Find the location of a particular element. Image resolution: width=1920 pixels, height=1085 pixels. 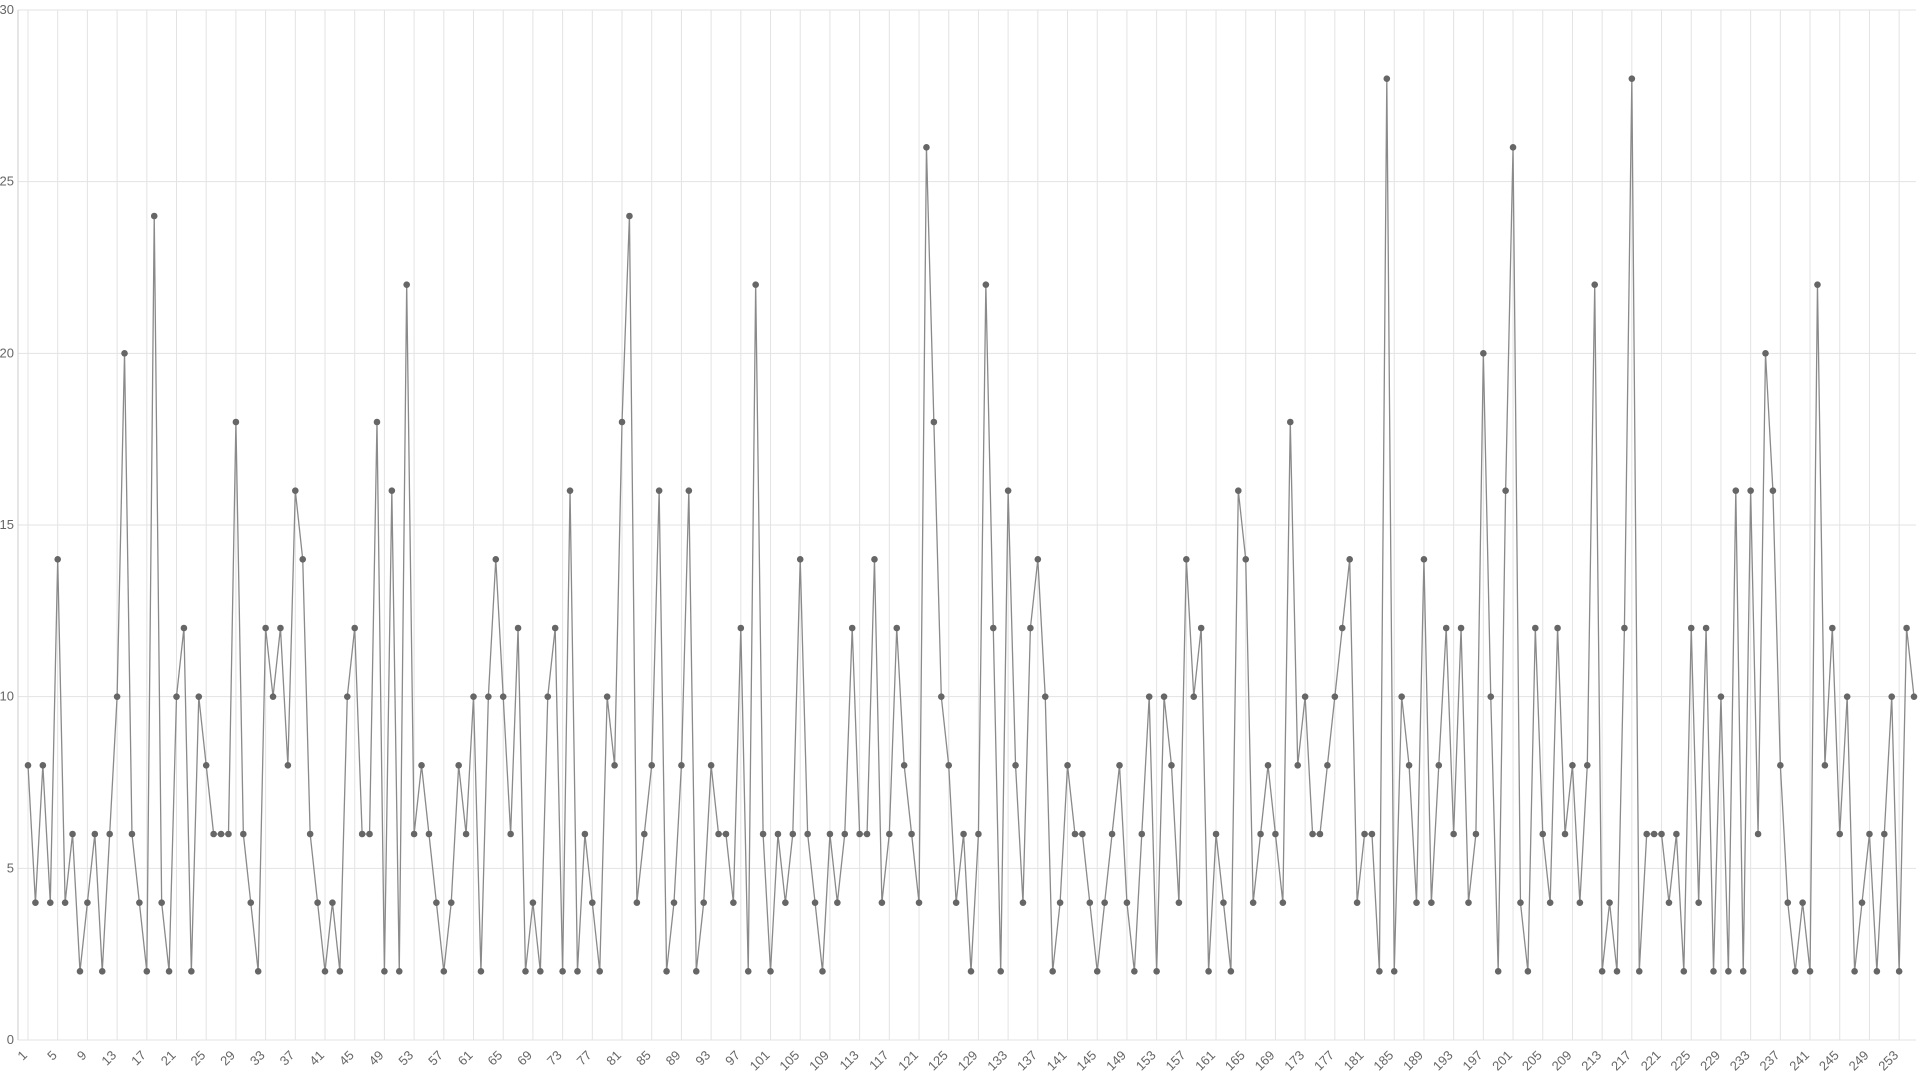

x-tick-label: 213 is located at coordinates (1591, 1061).